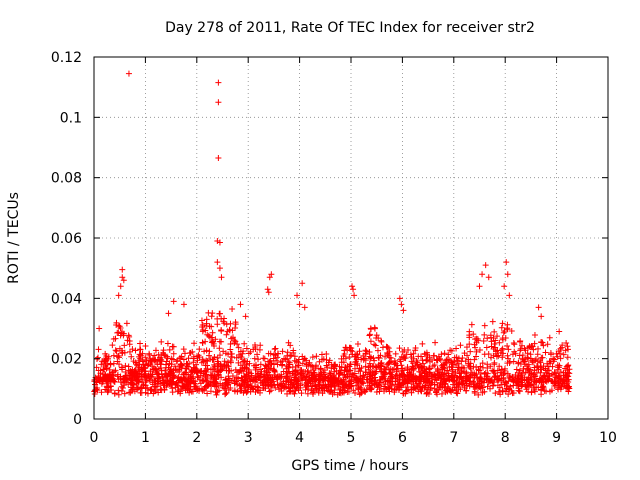  What do you see at coordinates (66, 299) in the screenshot?
I see `y-tick-label: 0.04` at bounding box center [66, 299].